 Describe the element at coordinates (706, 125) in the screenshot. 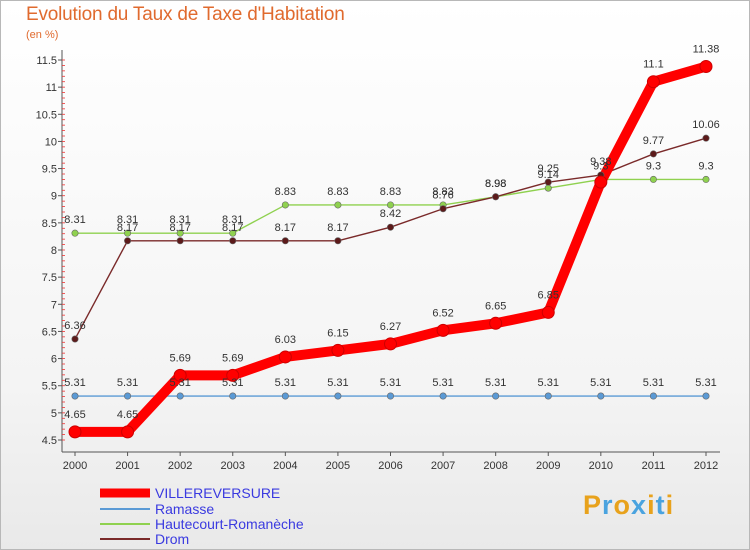

I see `data-label: 10.06` at that location.